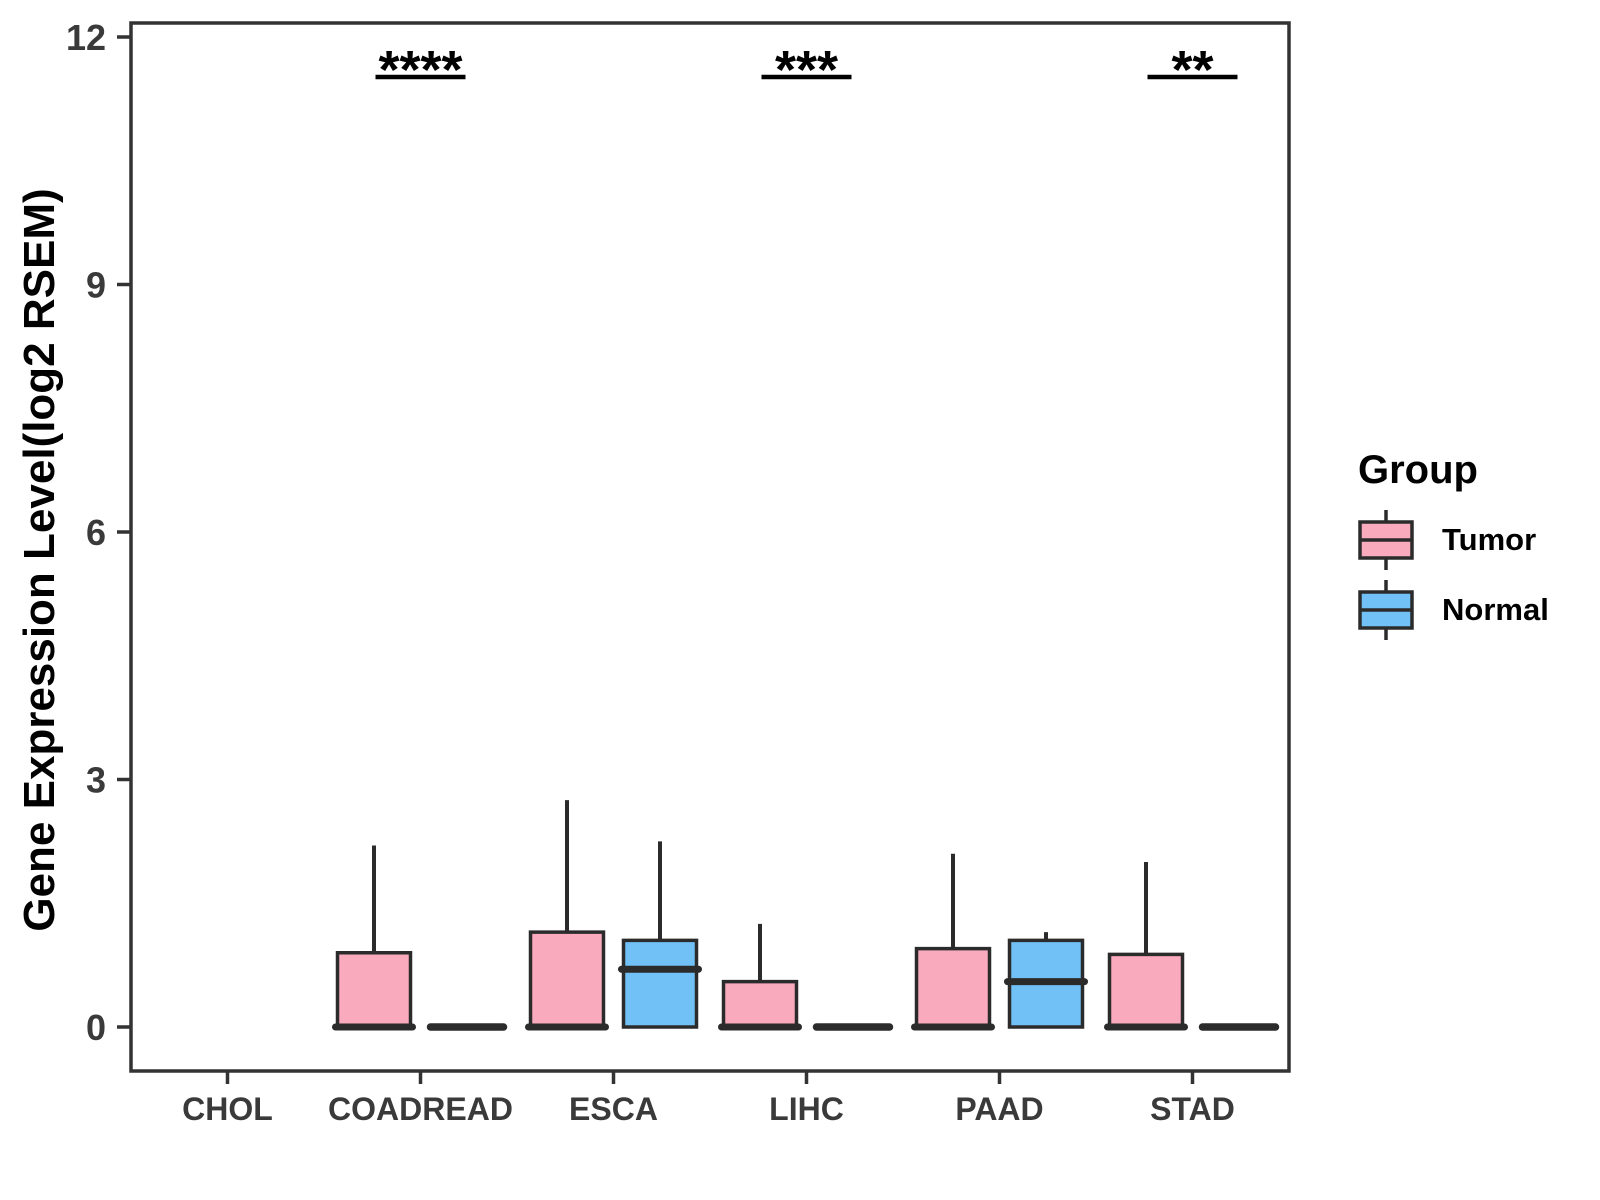 This screenshot has width=1600, height=1200. I want to click on box-tumor-coadread, so click(374, 990).